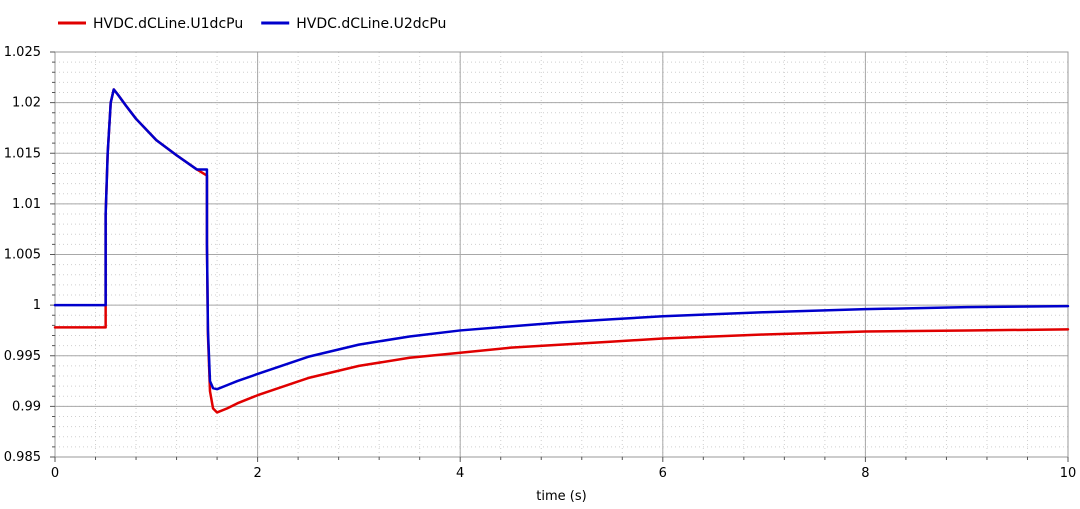  What do you see at coordinates (55, 473) in the screenshot?
I see `x-tick-label: 0` at bounding box center [55, 473].